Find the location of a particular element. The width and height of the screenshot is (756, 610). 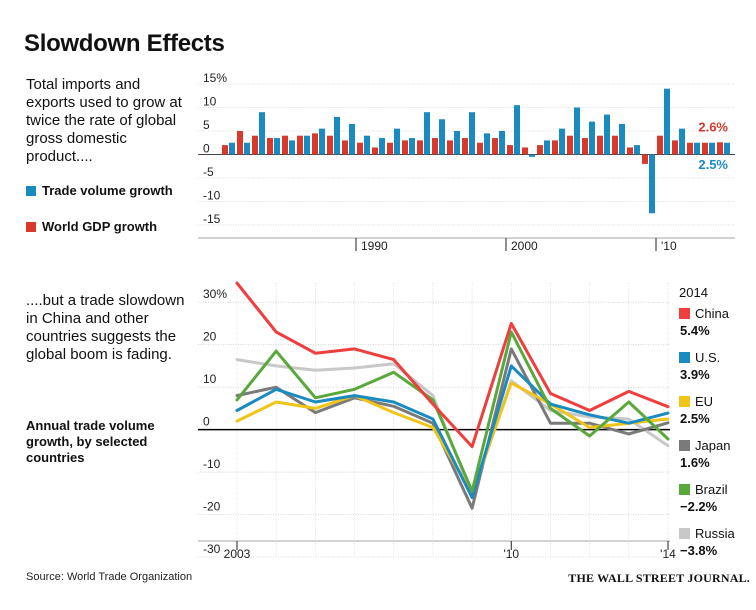

legend-label-russia: Russia is located at coordinates (715, 533).